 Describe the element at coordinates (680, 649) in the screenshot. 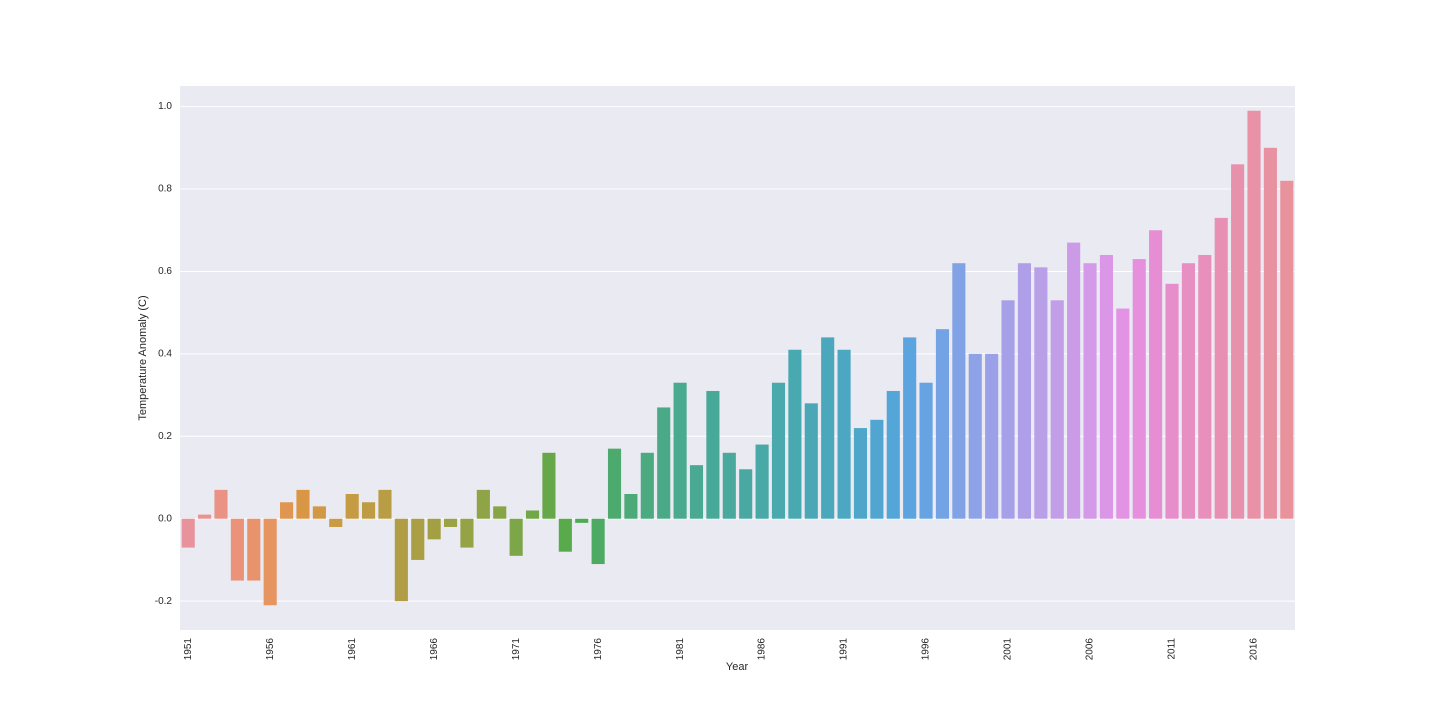

I see `x-tick-label: 1981` at that location.